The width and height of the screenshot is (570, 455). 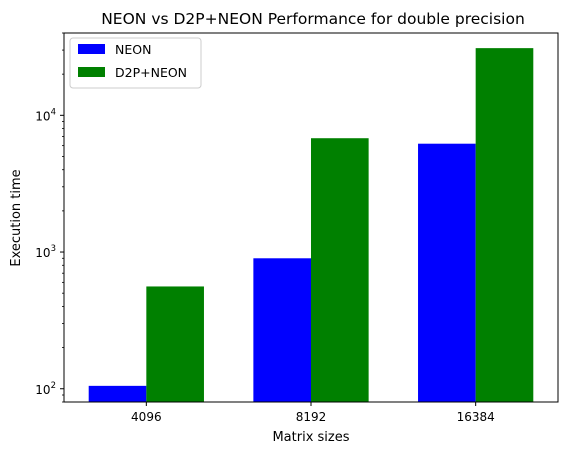 What do you see at coordinates (91, 72) in the screenshot?
I see `legend-swatch-d2p-neon` at bounding box center [91, 72].